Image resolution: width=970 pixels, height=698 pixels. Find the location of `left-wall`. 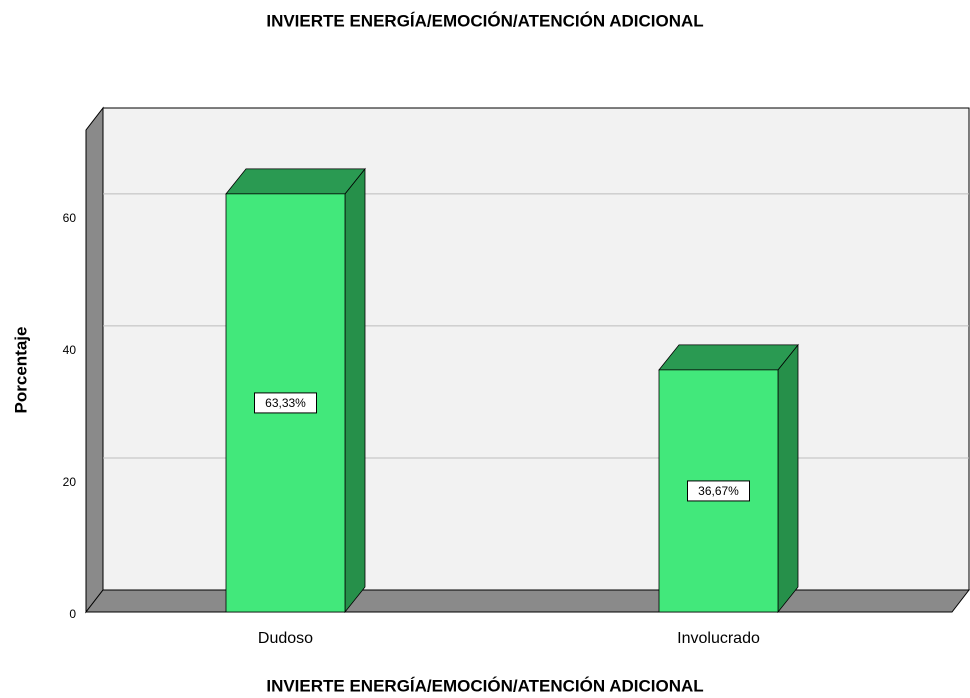

left-wall is located at coordinates (94, 360).